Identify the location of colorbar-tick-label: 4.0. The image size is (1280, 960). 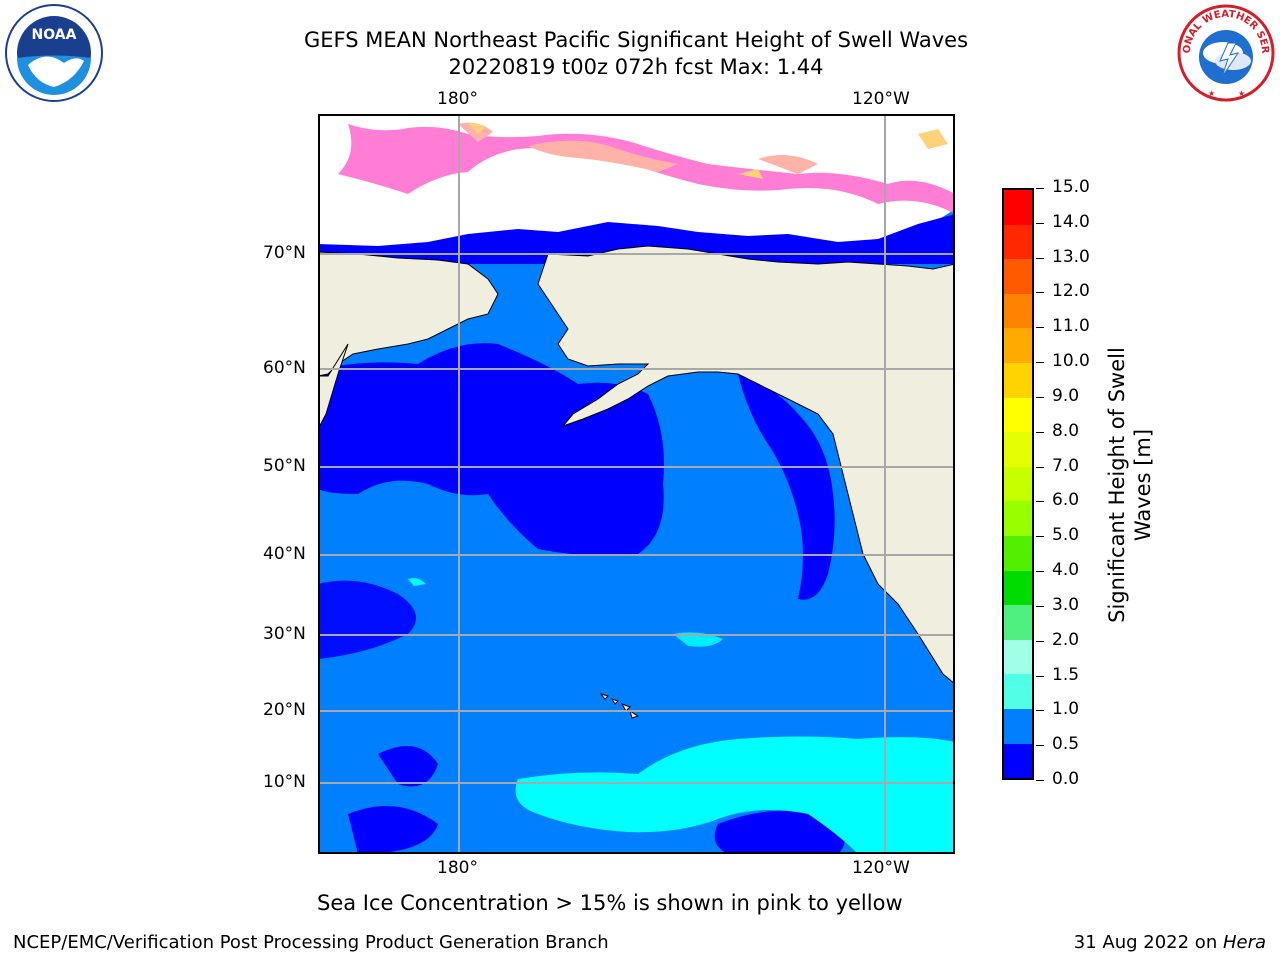
(1066, 570).